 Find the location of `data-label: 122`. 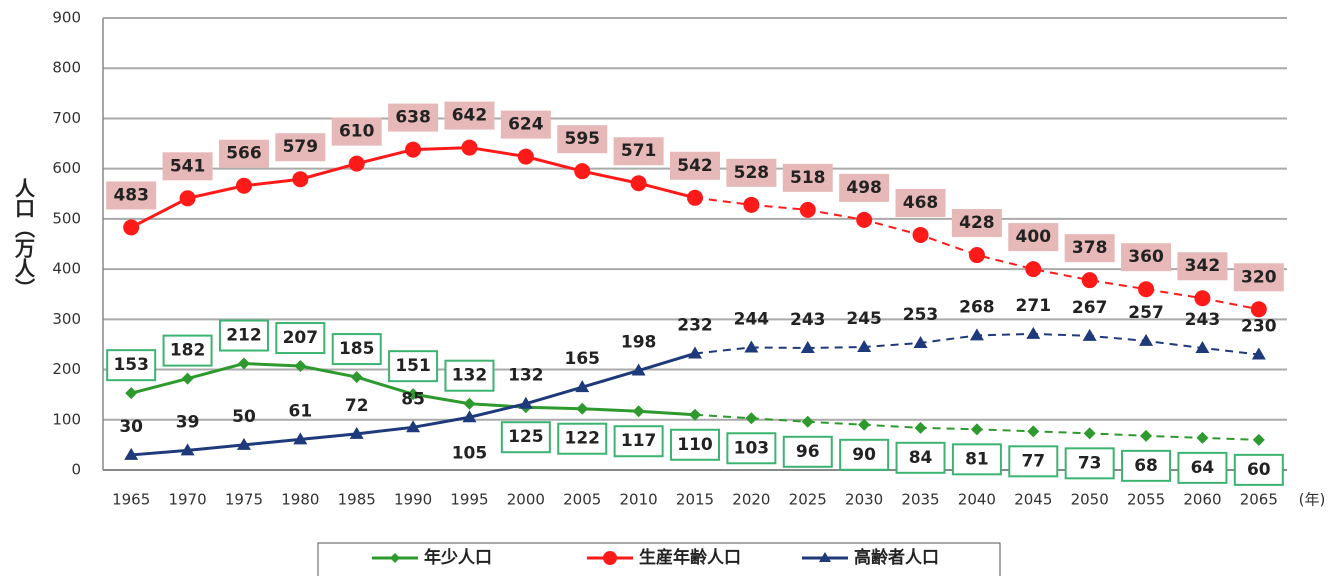

data-label: 122 is located at coordinates (582, 439).